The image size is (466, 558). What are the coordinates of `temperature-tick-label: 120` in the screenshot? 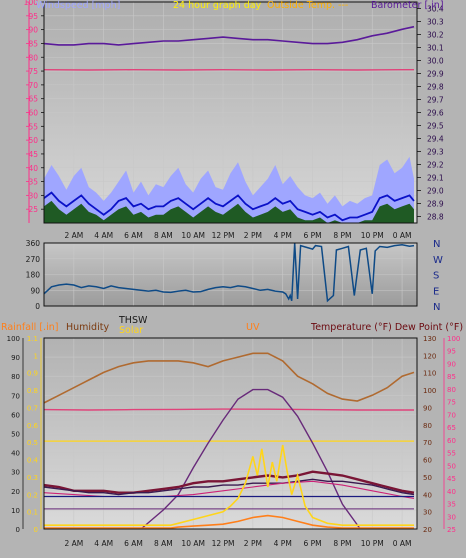 It's located at (429, 356).